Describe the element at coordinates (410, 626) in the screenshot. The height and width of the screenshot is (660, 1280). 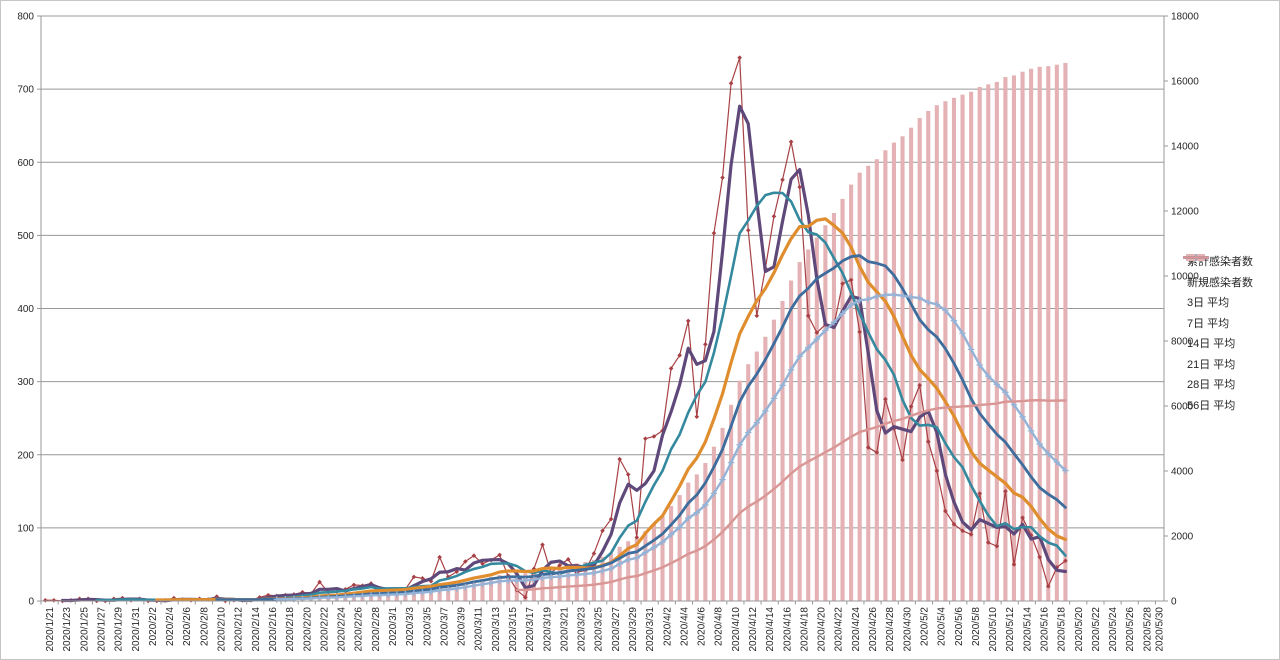
I see `x-tick-label: 2020/3/3` at that location.